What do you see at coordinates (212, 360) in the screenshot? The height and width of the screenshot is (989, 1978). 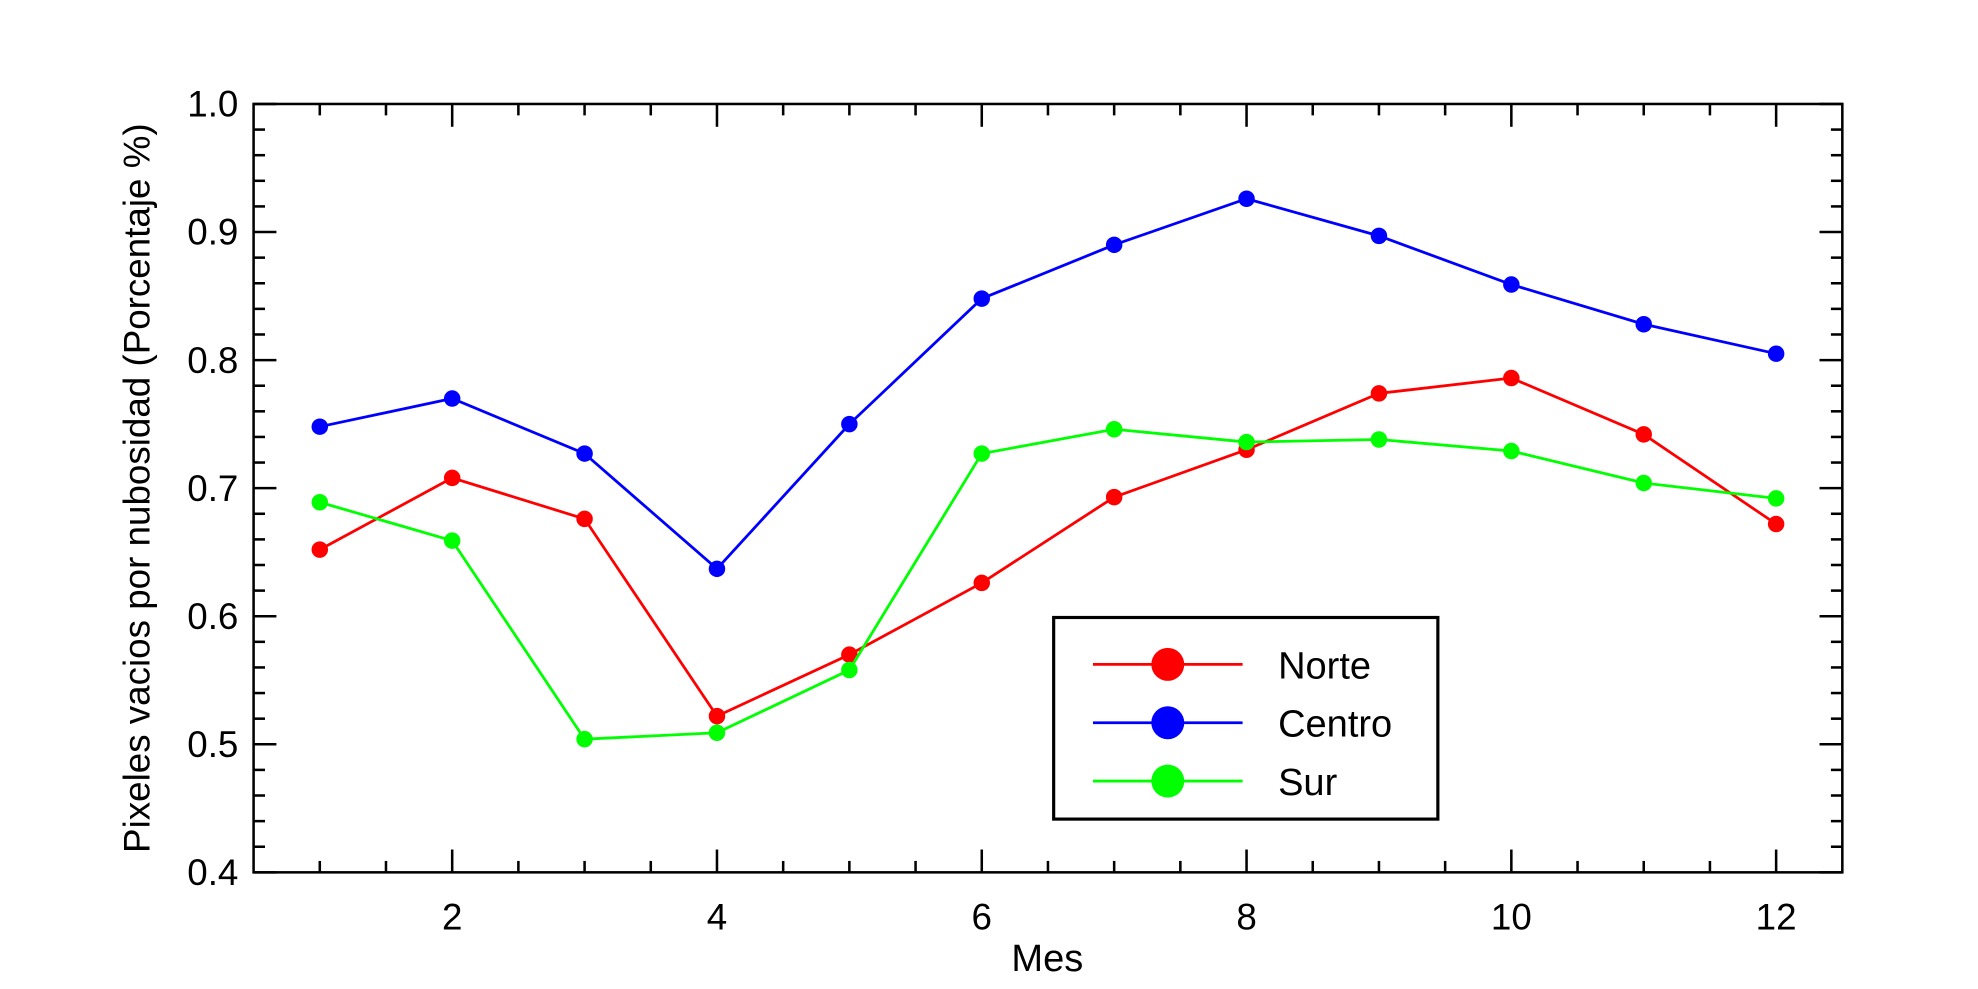 I see `y-tick-label: 0.8` at bounding box center [212, 360].